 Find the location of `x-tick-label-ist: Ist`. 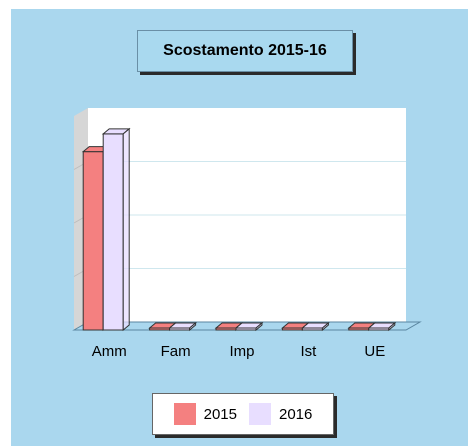

x-tick-label-ist: Ist is located at coordinates (308, 351).